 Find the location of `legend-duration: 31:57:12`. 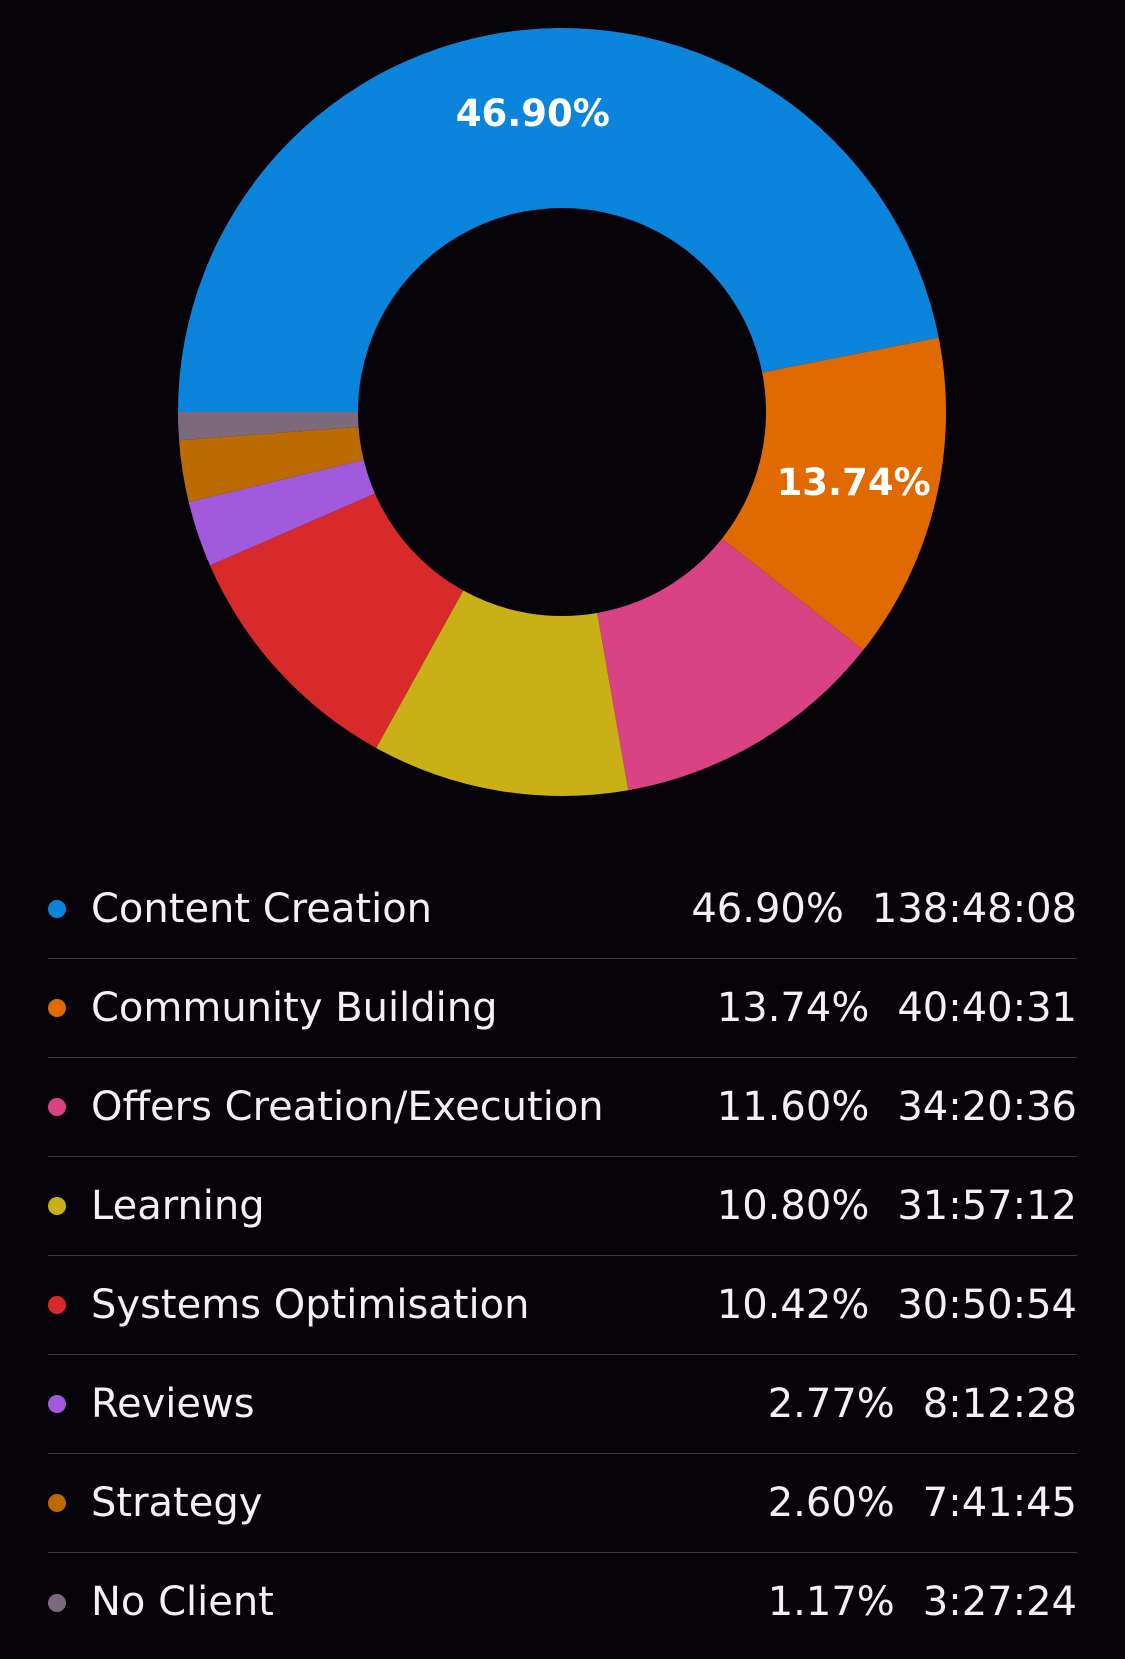

legend-duration: 31:57:12 is located at coordinates (987, 1206).